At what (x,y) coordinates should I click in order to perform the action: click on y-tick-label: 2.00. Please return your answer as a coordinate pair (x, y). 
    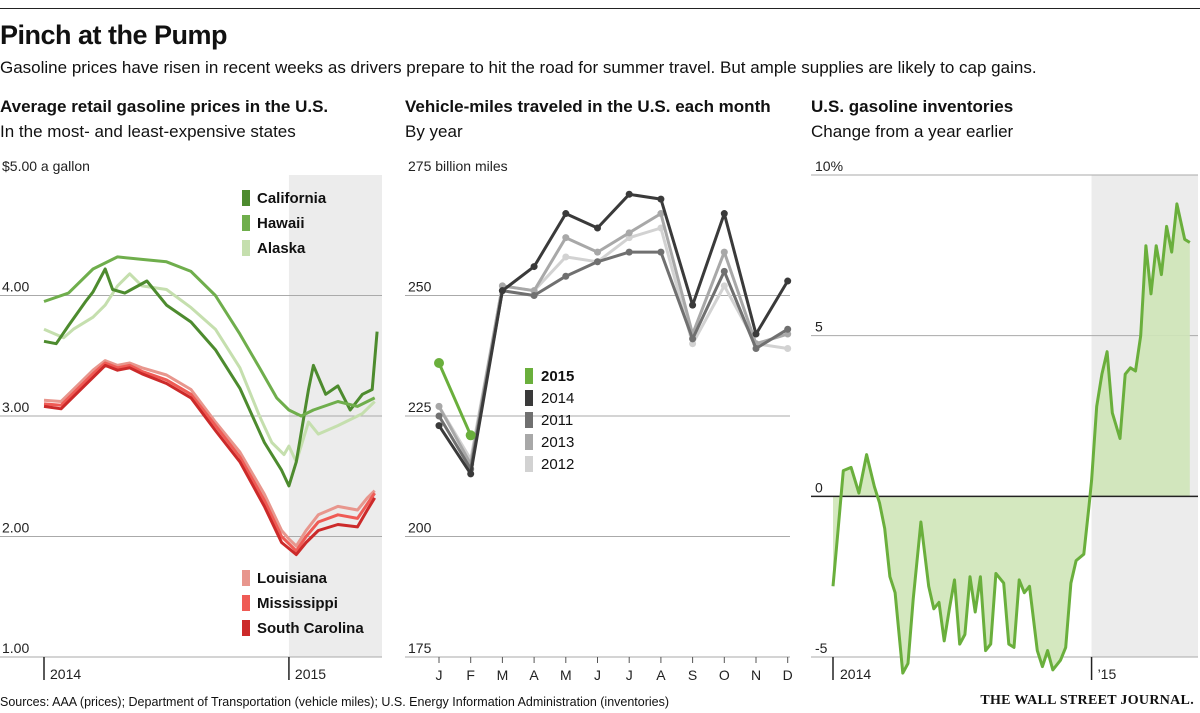
    Looking at the image, I should click on (15, 528).